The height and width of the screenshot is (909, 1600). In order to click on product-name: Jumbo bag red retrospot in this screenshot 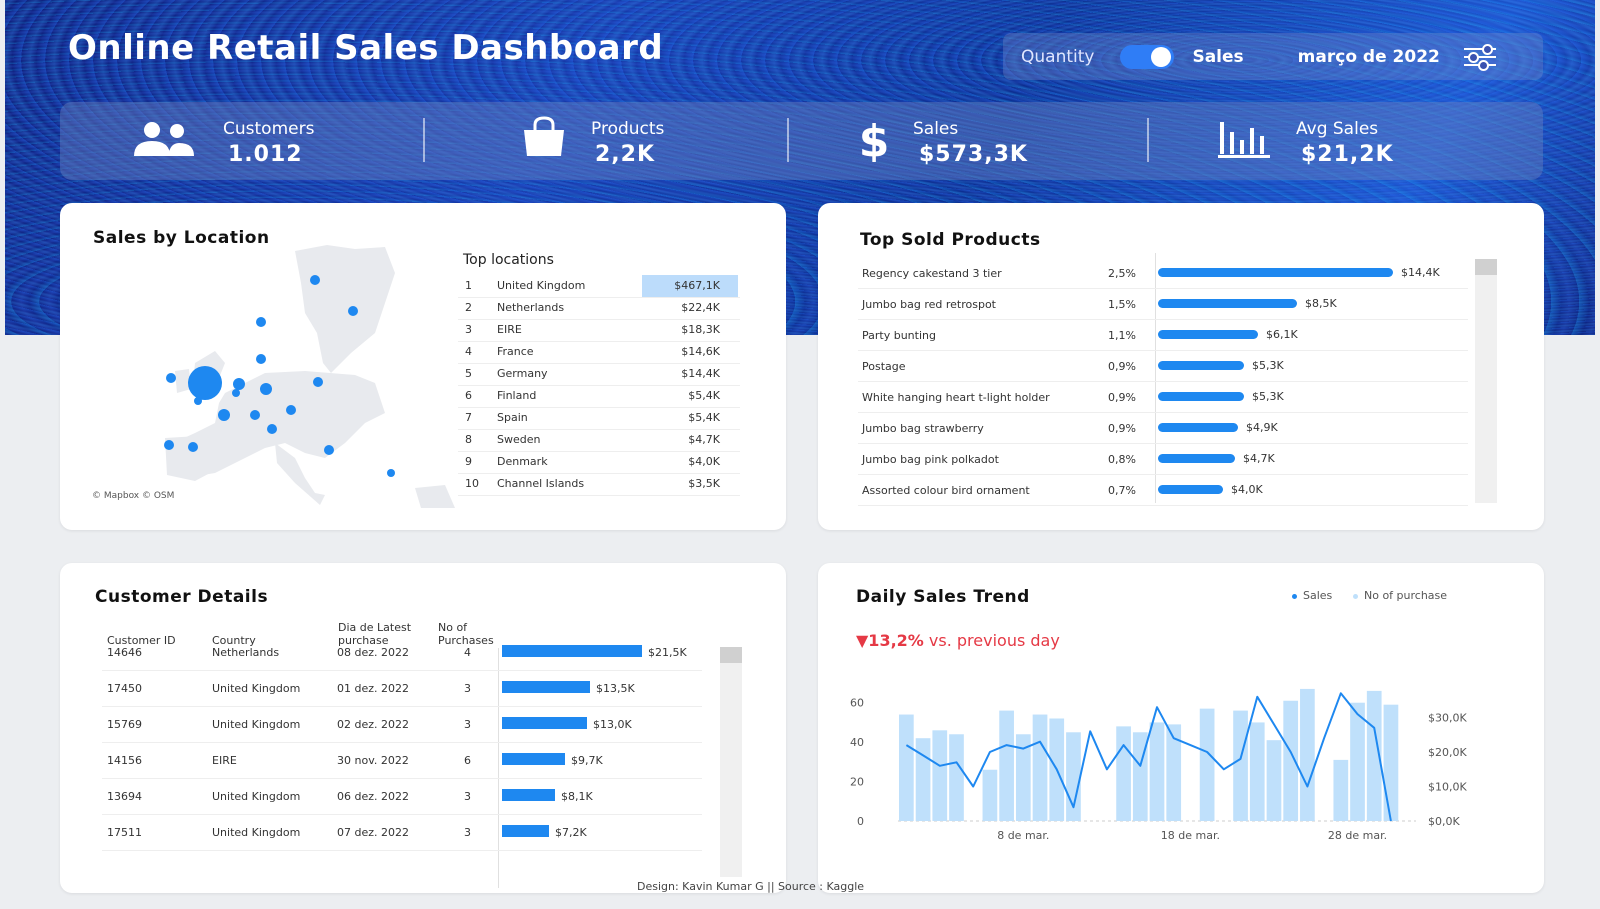, I will do `click(929, 304)`.